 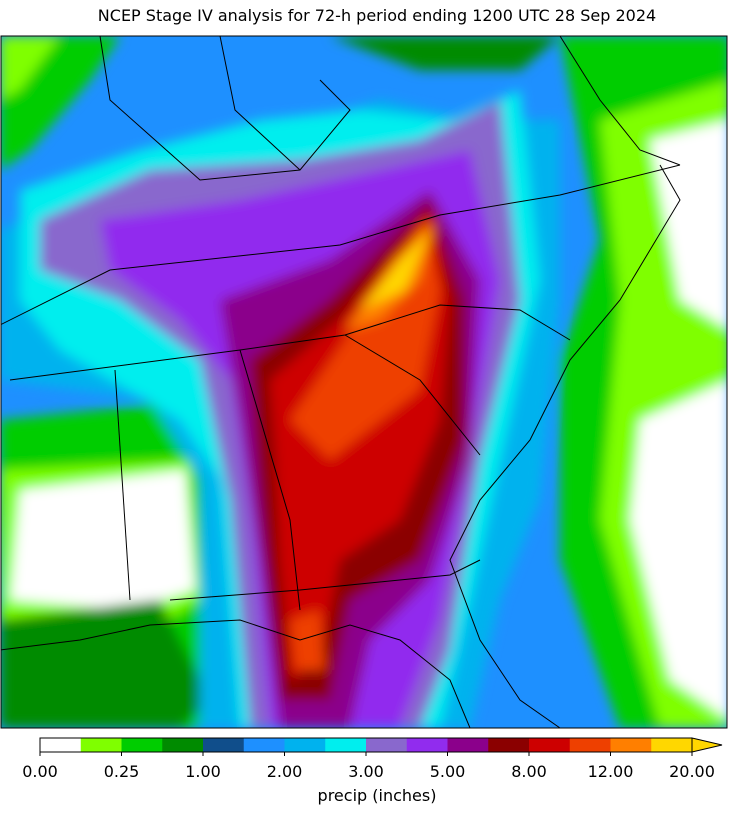 What do you see at coordinates (611, 771) in the screenshot?
I see `colorbar-tick-label: 12.00` at bounding box center [611, 771].